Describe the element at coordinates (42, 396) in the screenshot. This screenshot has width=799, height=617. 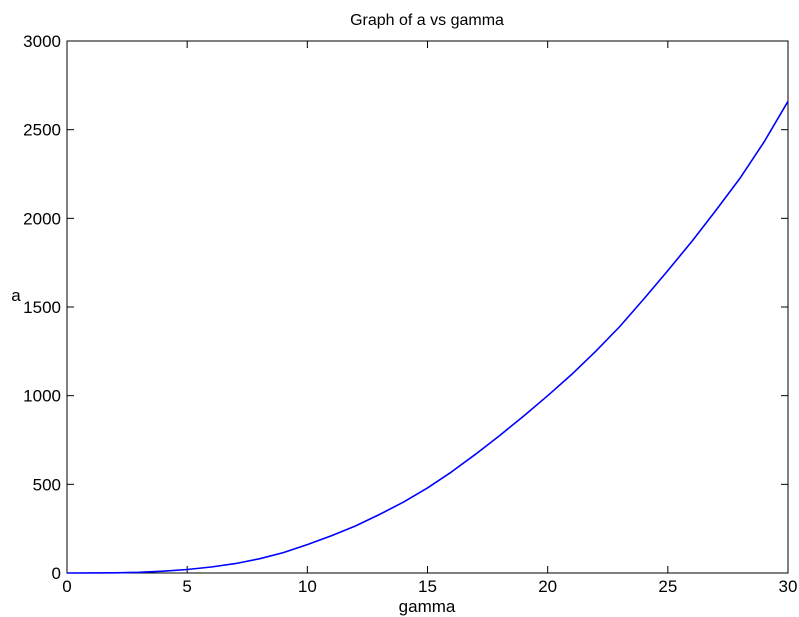
I see `y-tick-label: 1000` at that location.